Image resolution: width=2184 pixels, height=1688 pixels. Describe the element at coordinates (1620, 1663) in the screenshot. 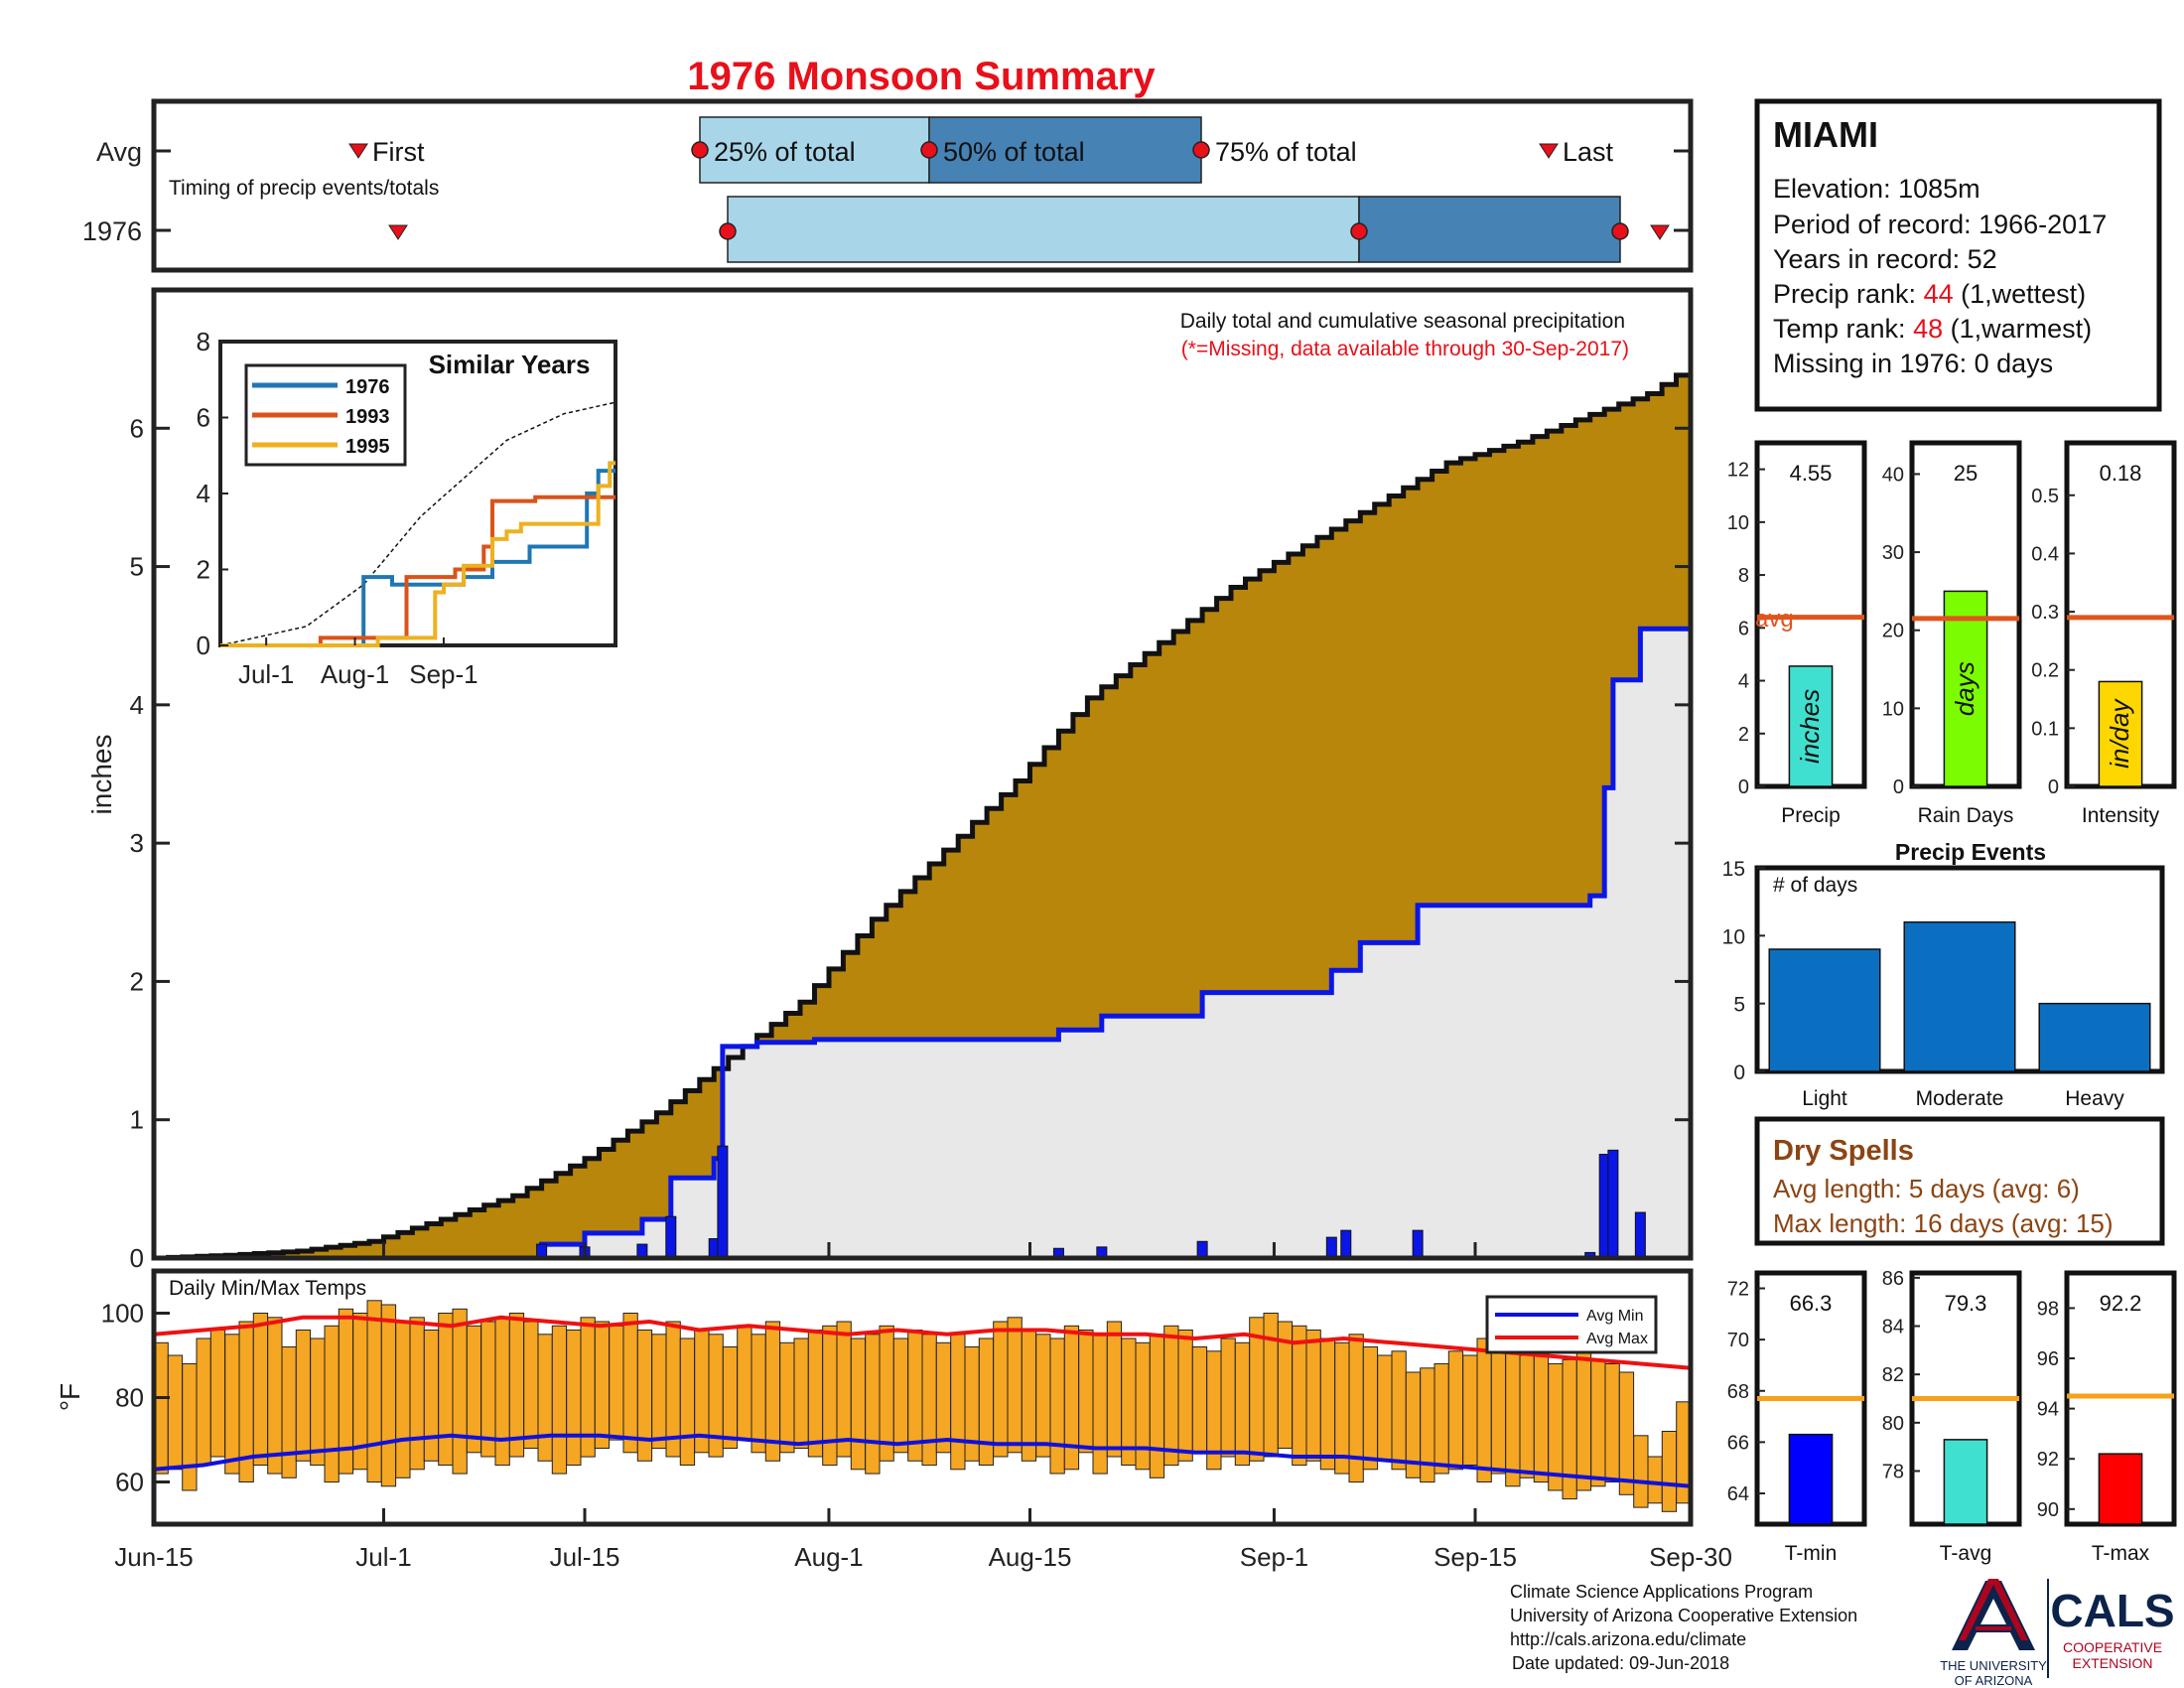

I see `footer-line4: Date updated: 09-Jun-2018` at that location.